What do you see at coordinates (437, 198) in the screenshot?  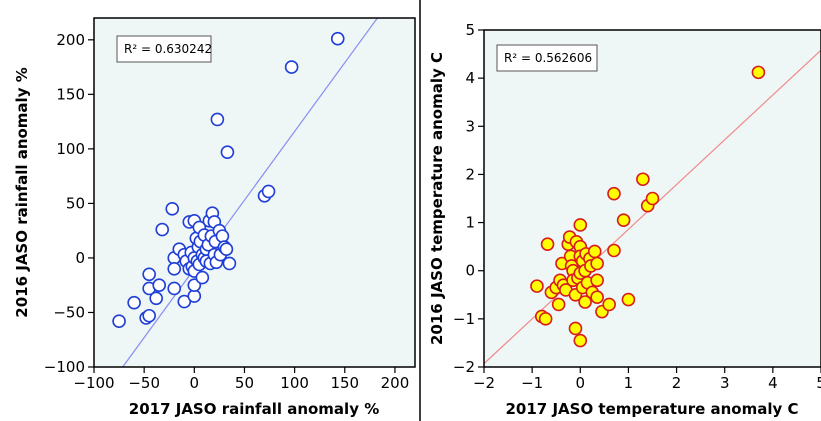 I see `temperature-y-axis-title: 2016 JASO temperature anomaly C` at bounding box center [437, 198].